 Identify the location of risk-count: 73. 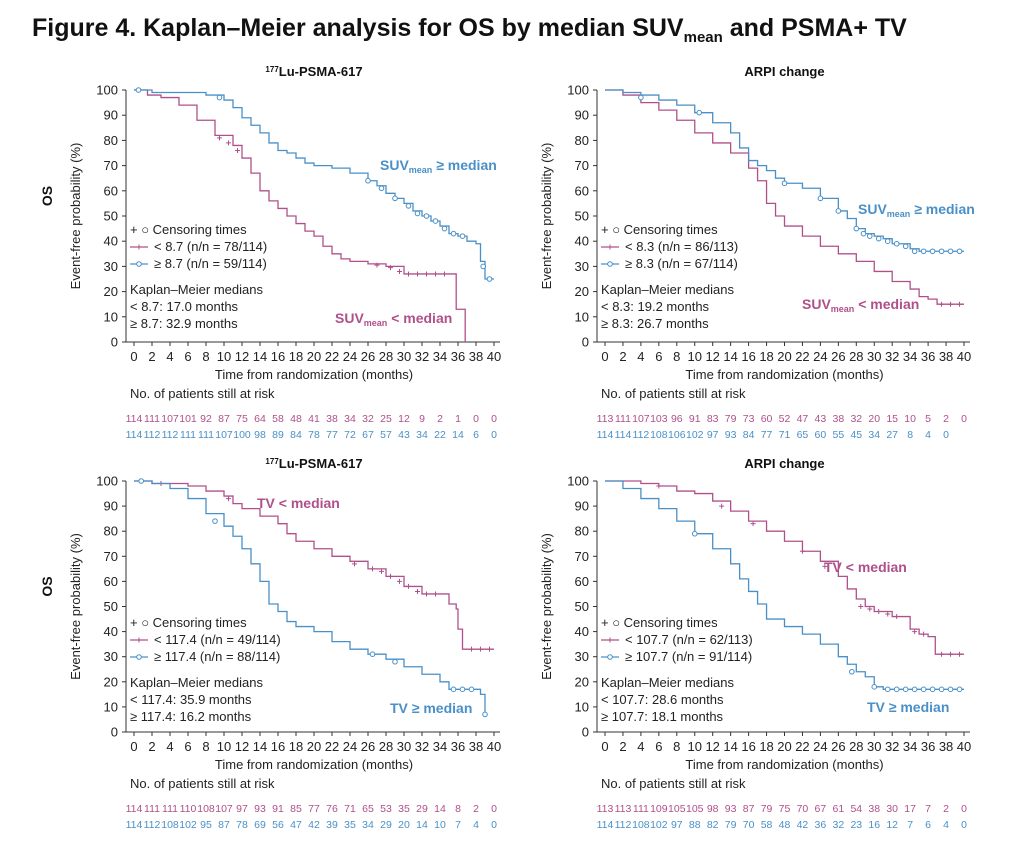
(749, 419).